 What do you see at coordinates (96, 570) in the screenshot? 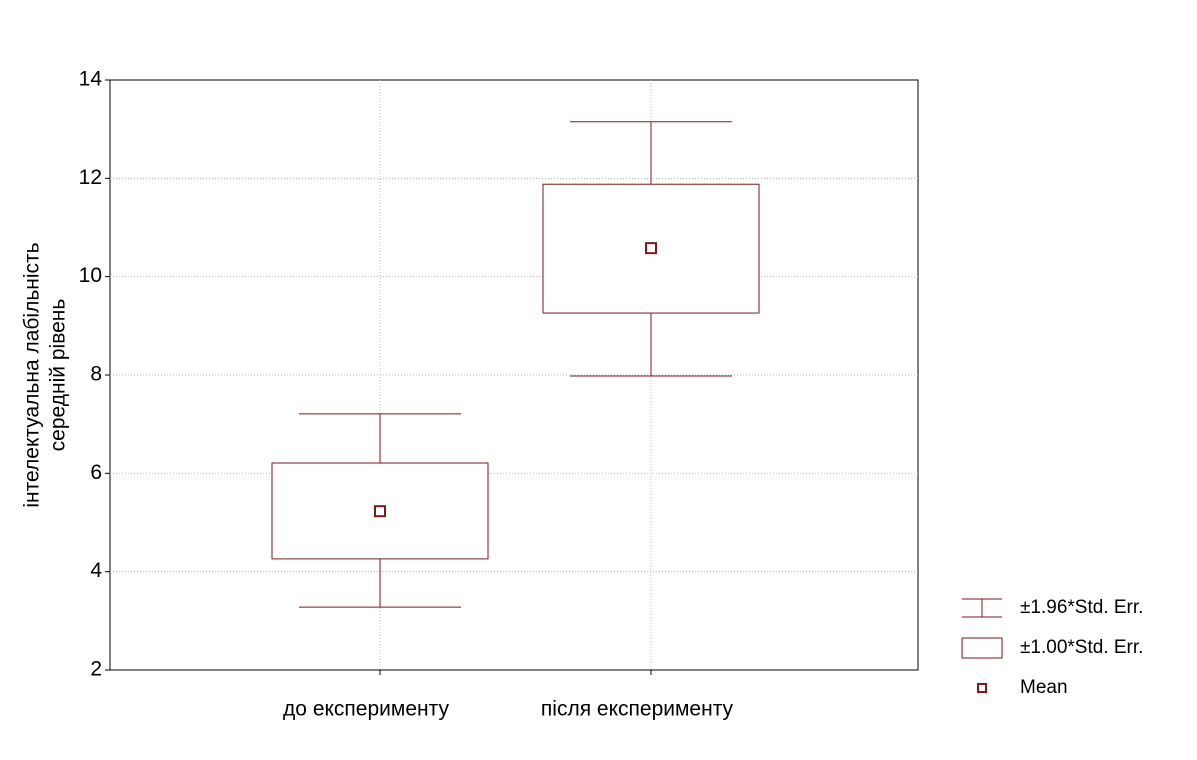
I see `y-tick-label: 4` at bounding box center [96, 570].